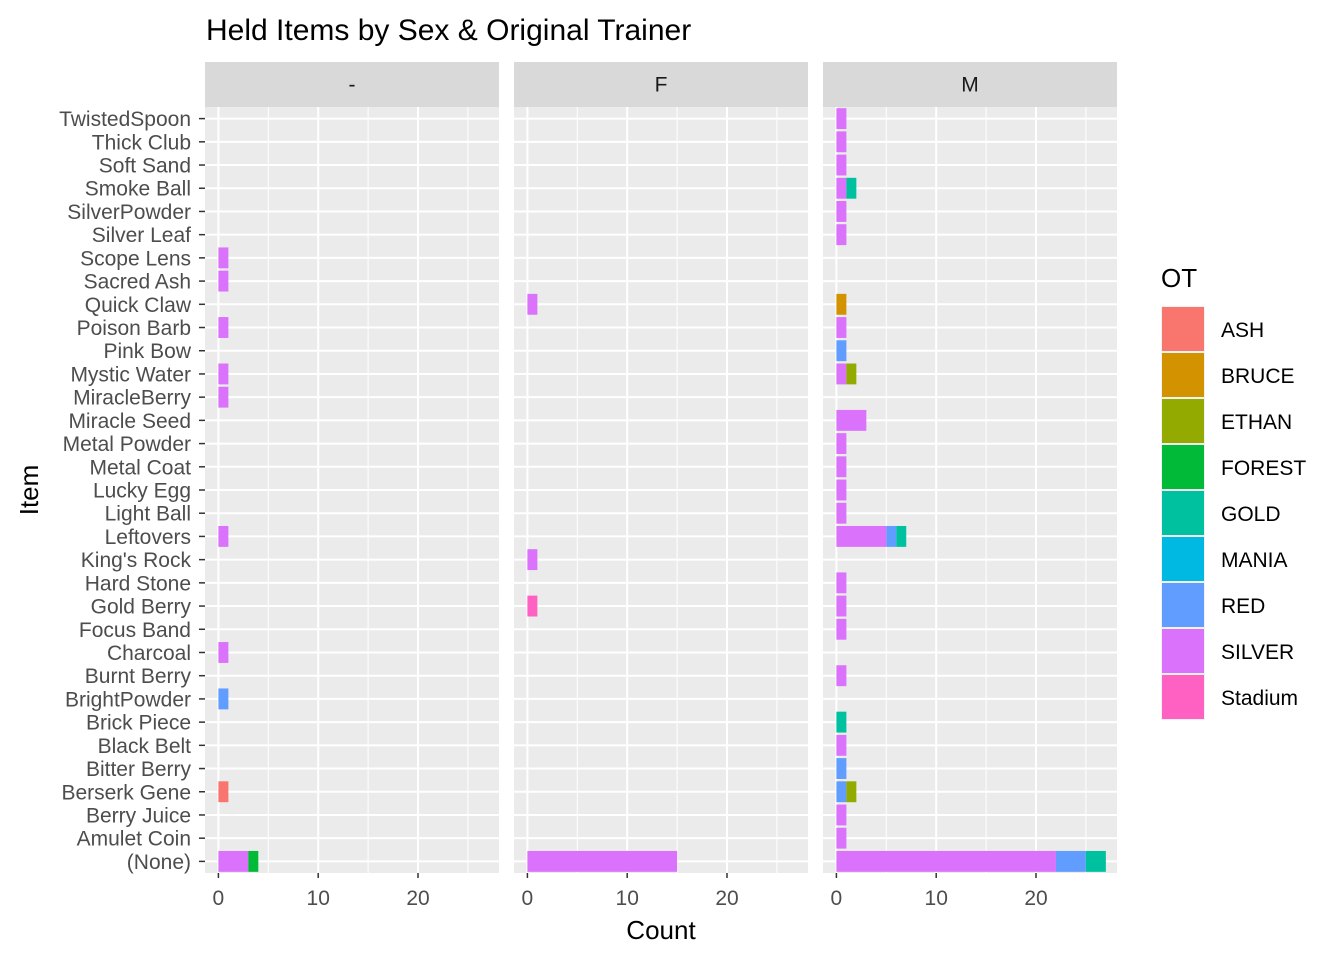 The height and width of the screenshot is (960, 1344). I want to click on bar-m-amulet-coin-silver, so click(841, 838).